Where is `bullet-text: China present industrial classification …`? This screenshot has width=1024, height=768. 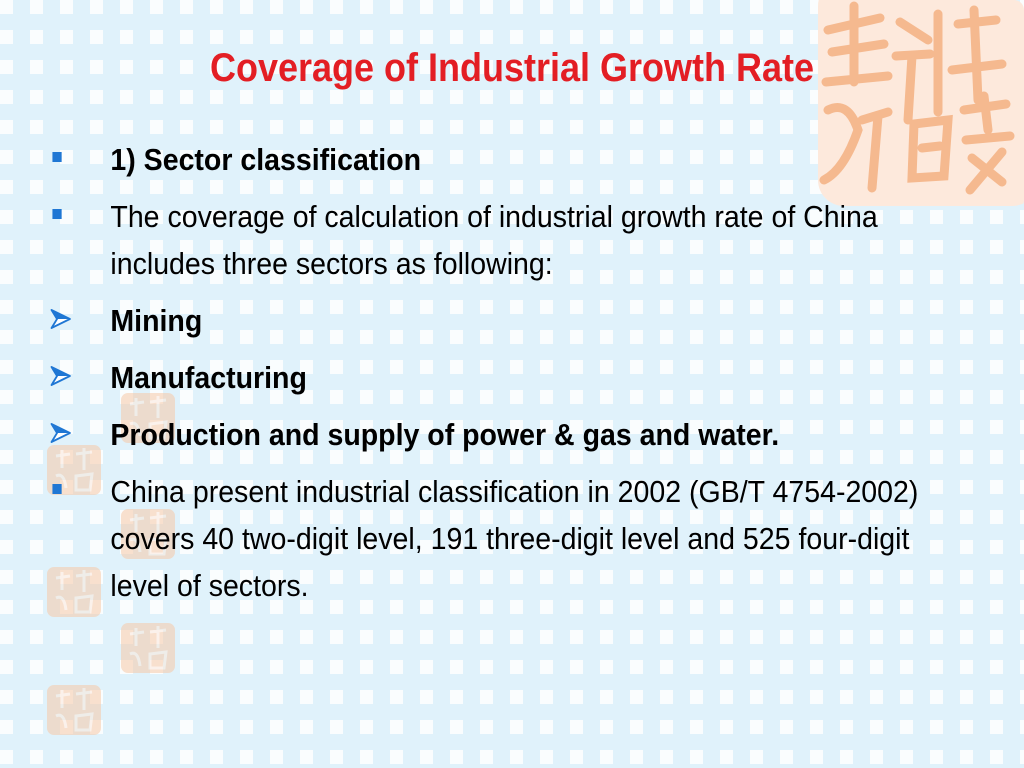
bullet-text: China present industrial classification … is located at coordinates (514, 538).